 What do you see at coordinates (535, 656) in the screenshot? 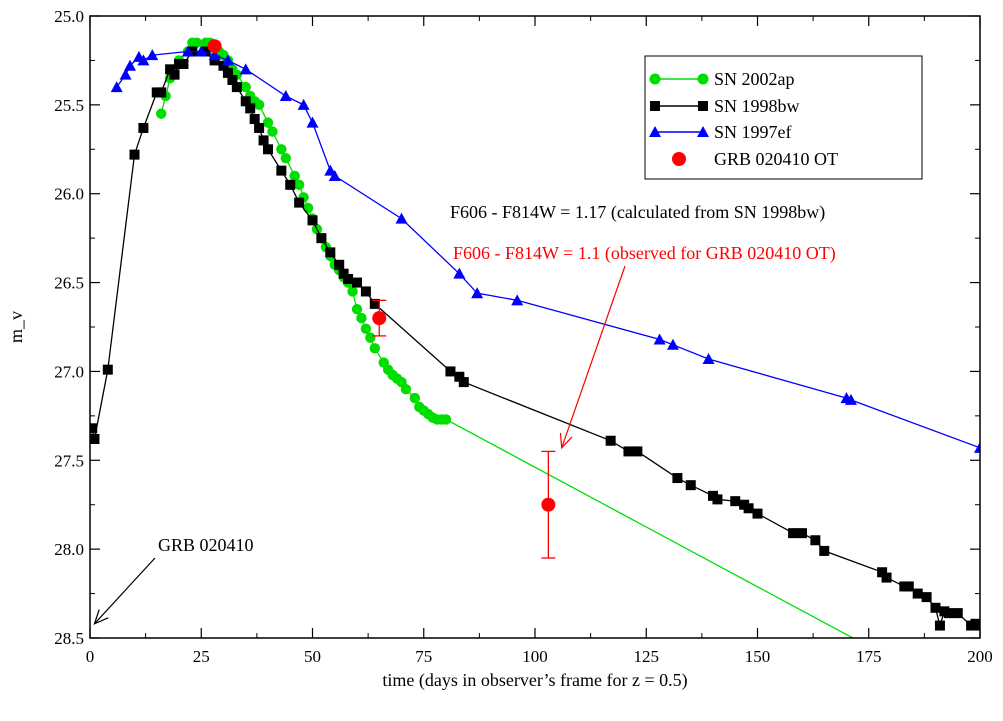
I see `x-tick-label: 100` at bounding box center [535, 656].